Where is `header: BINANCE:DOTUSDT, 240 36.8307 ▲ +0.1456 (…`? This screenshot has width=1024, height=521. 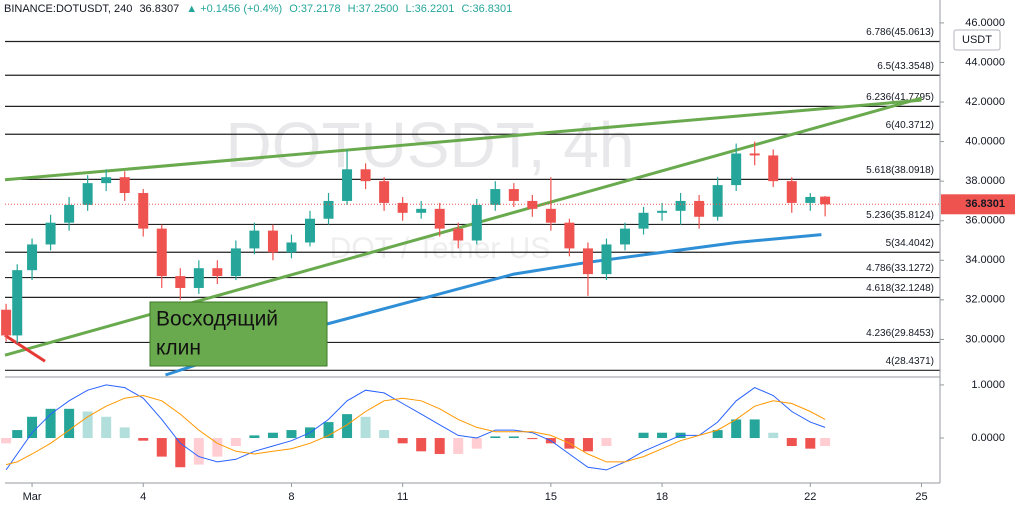
header: BINANCE:DOTUSDT, 240 36.8307 ▲ +0.1456 (… is located at coordinates (258, 9).